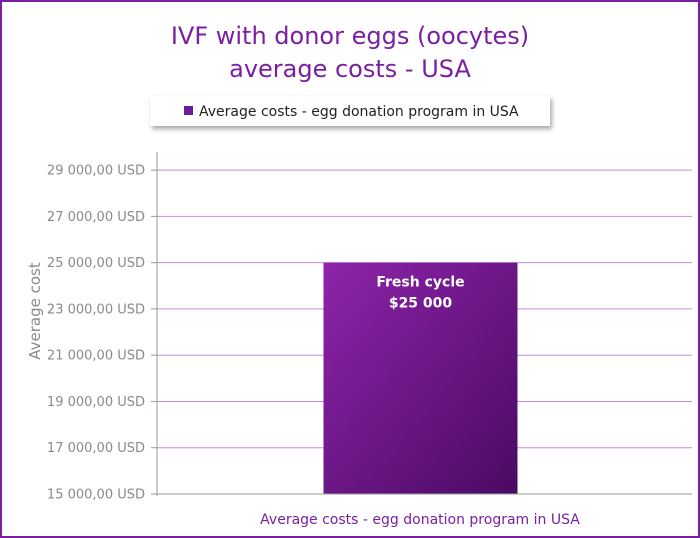 The image size is (700, 538). I want to click on bars, so click(420, 378).